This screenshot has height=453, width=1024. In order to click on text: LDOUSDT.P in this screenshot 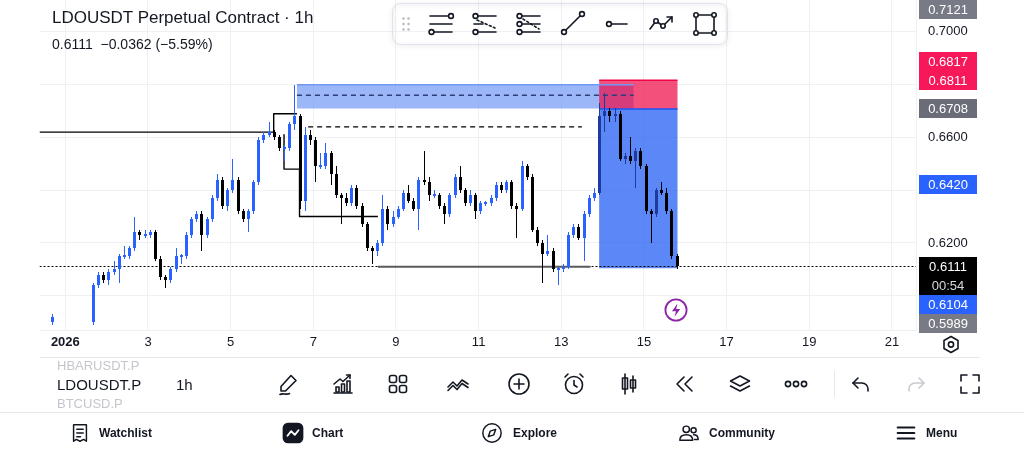, I will do `click(99, 384)`.